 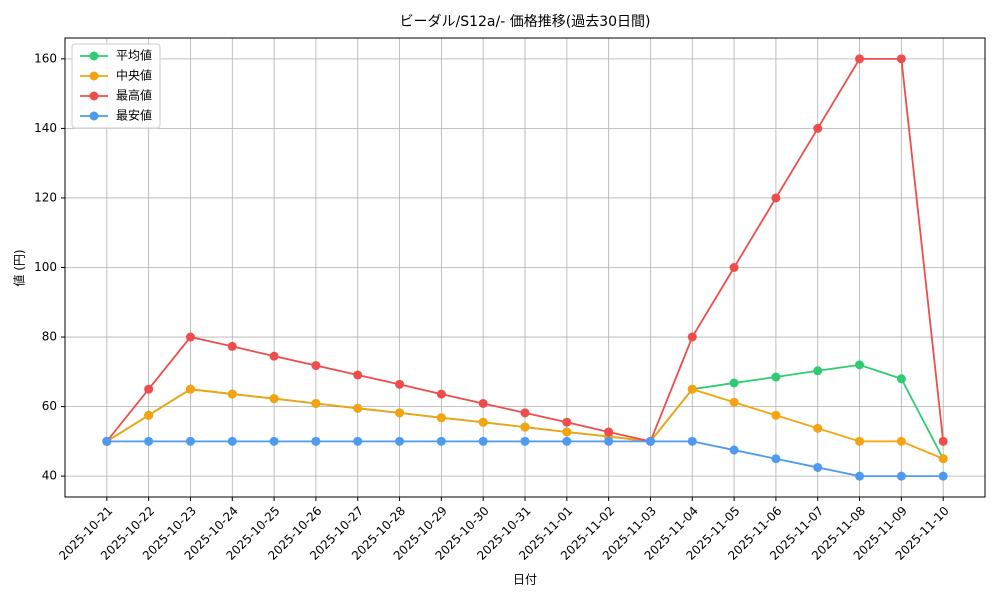 I want to click on y-tick-label: 40, so click(x=49, y=476).